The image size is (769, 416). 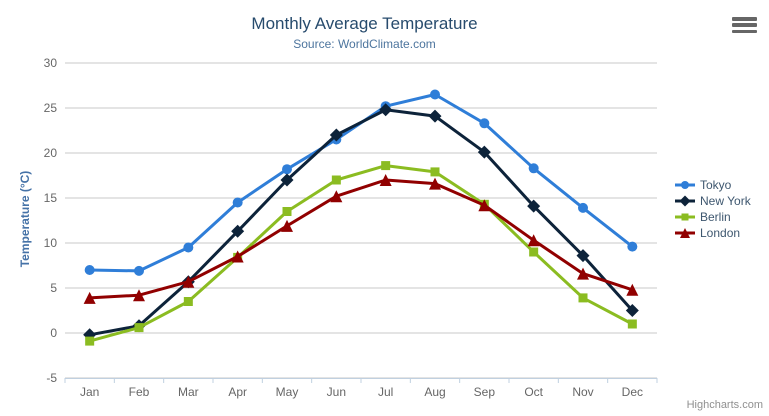 What do you see at coordinates (51, 108) in the screenshot?
I see `y-tick-label: 25` at bounding box center [51, 108].